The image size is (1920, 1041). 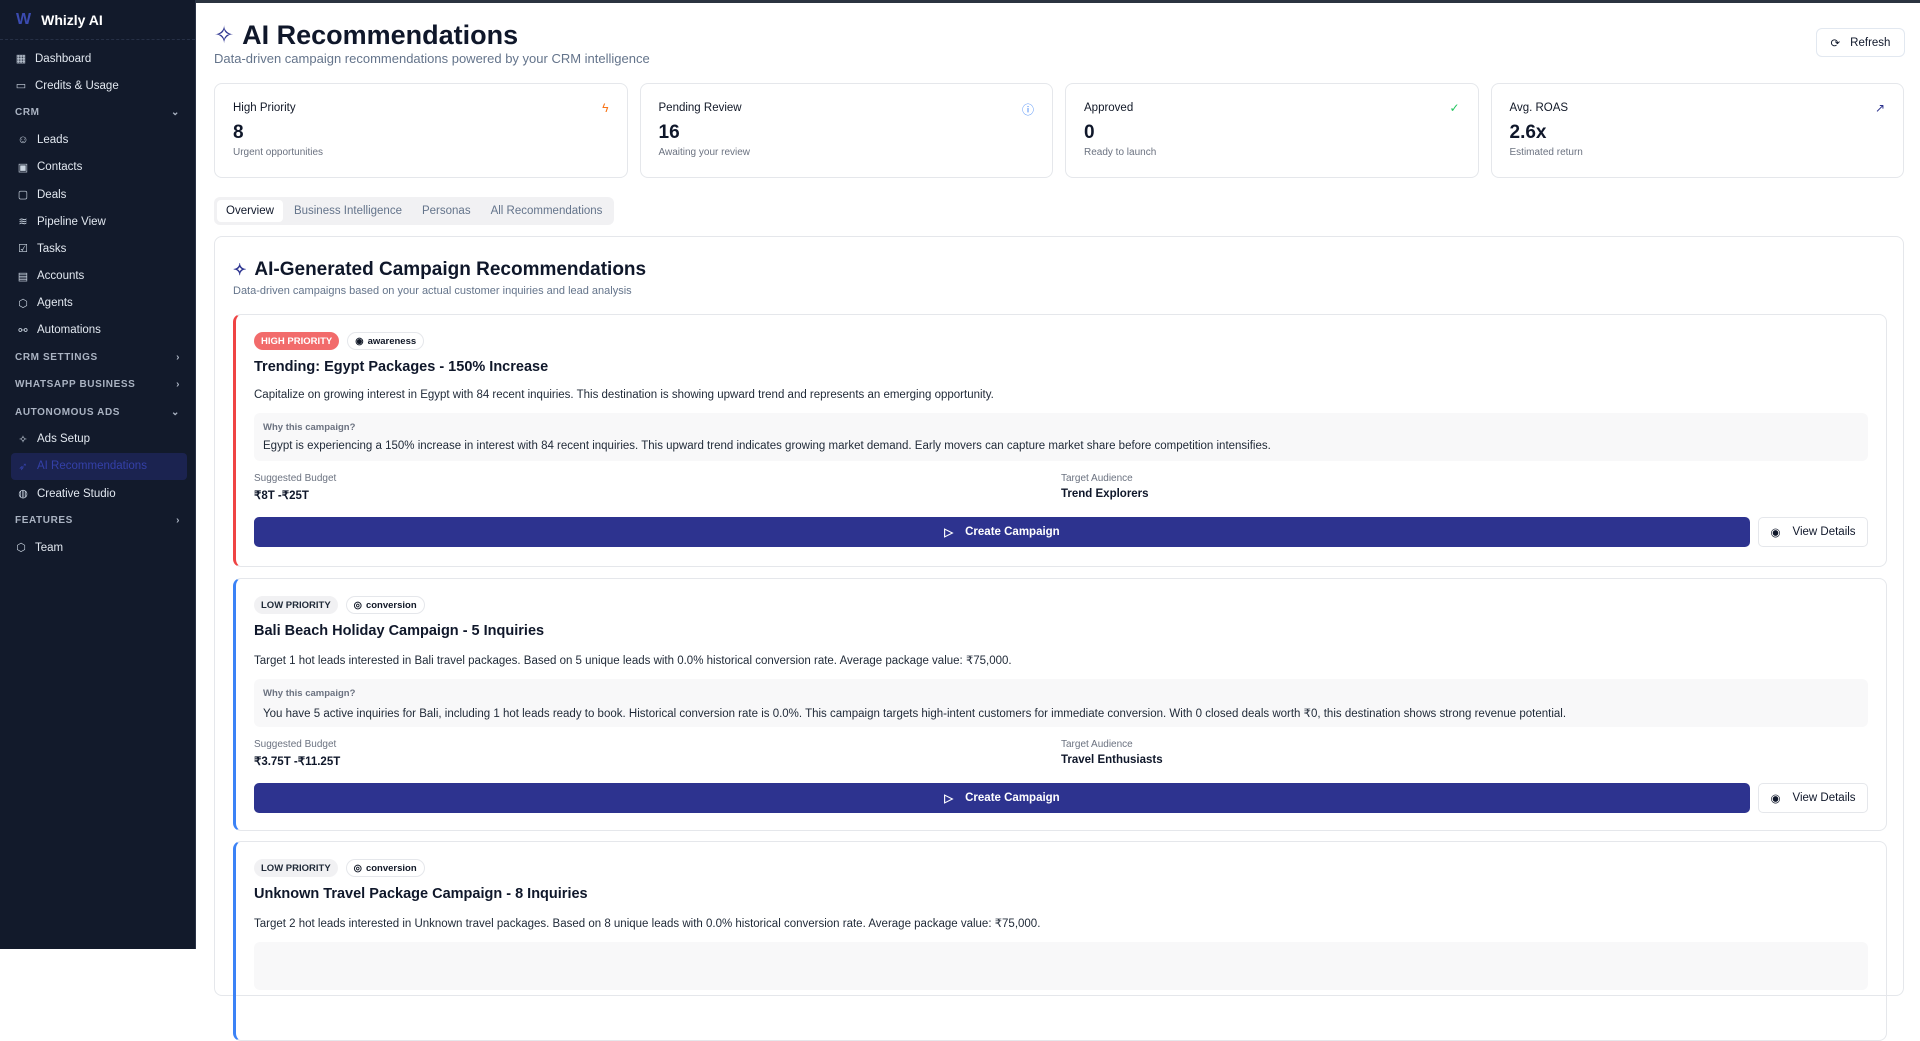 What do you see at coordinates (1879, 108) in the screenshot?
I see `trending-up-icon: ↗` at bounding box center [1879, 108].